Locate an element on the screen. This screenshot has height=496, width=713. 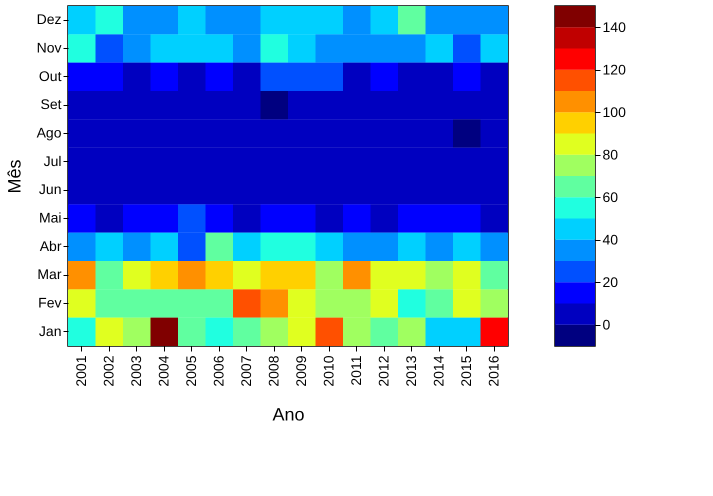
x-tick-label: 2005 is located at coordinates (190, 371).